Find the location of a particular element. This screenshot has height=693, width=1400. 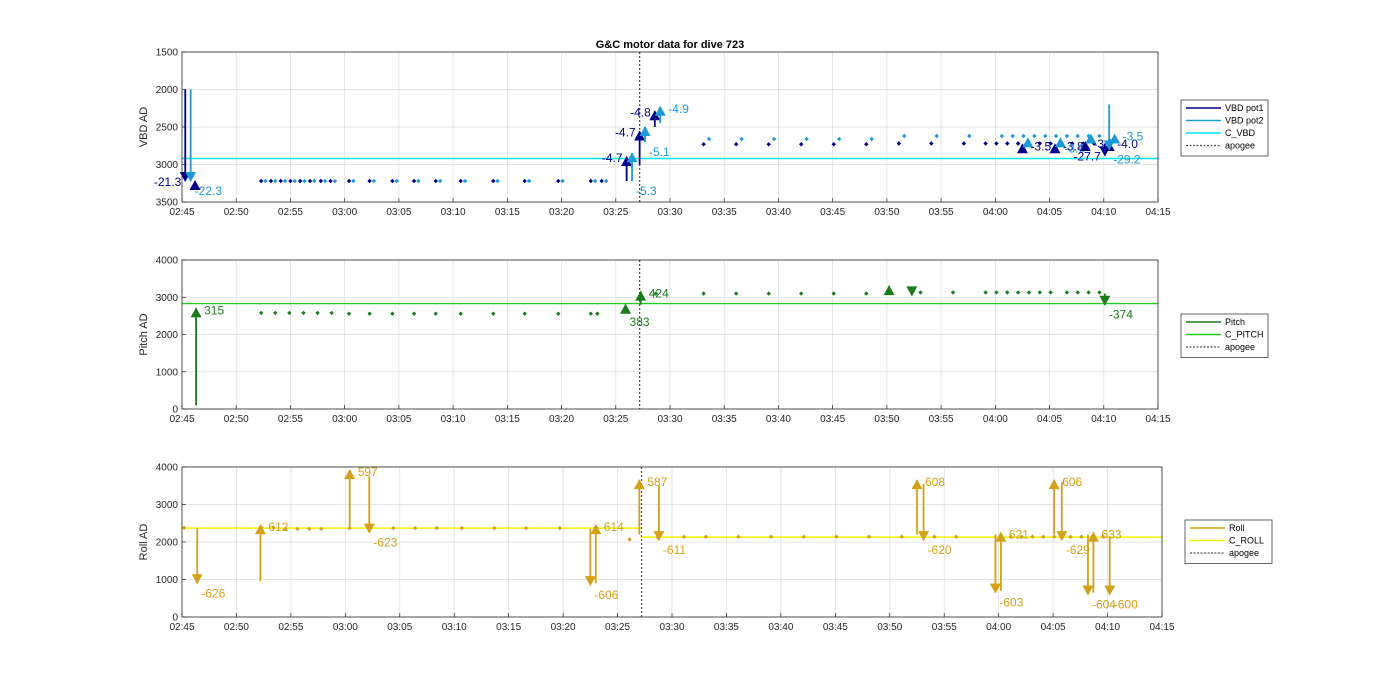

pitch-x-tick-label: 03:25 is located at coordinates (615, 419).